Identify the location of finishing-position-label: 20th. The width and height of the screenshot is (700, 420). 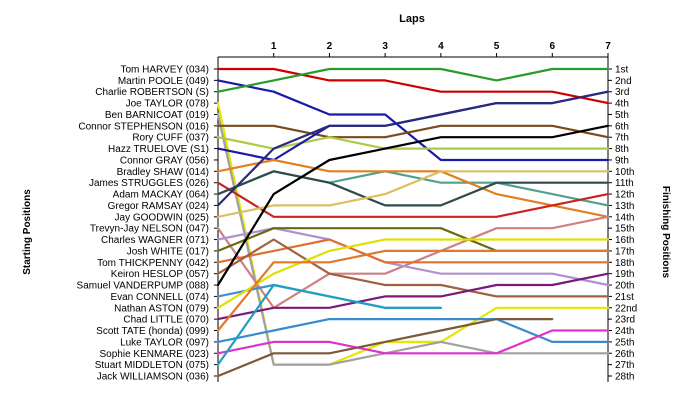
(624, 286).